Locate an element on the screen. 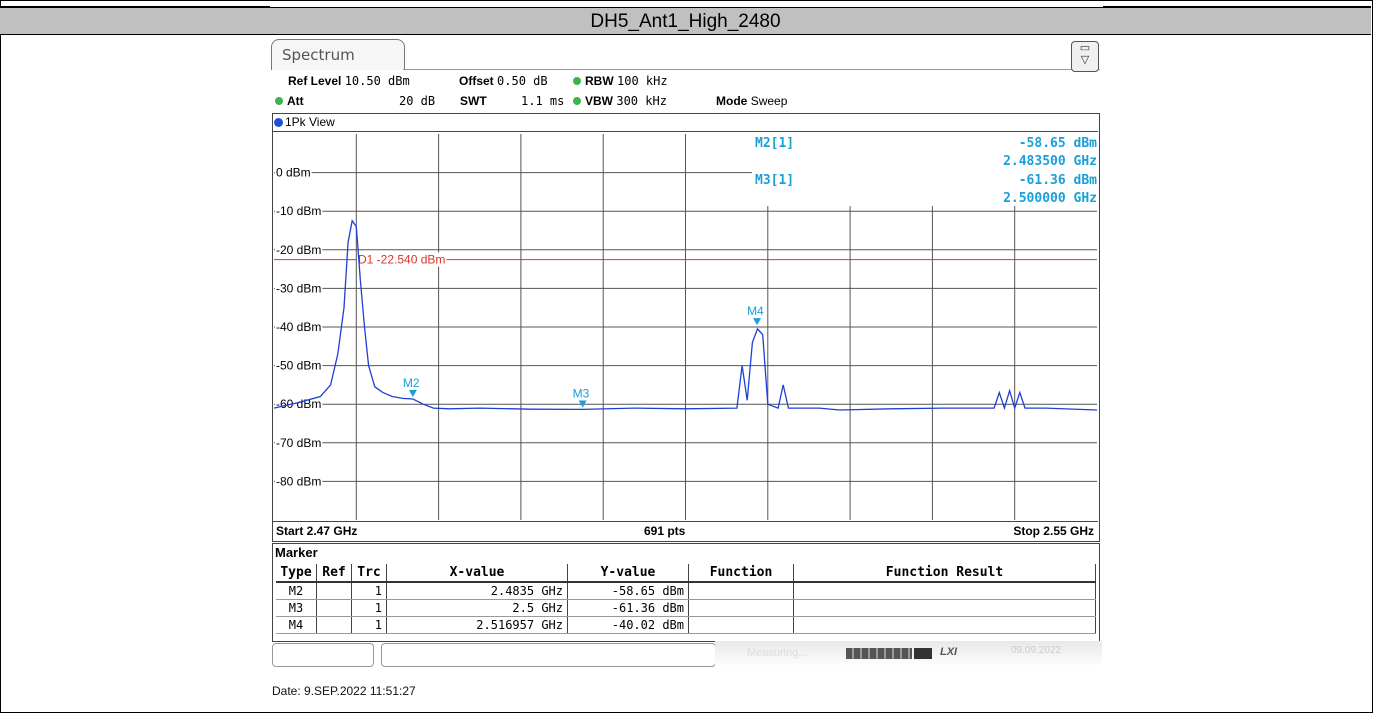 The height and width of the screenshot is (713, 1373). display-line-label: D1 -22.540 dBm is located at coordinates (401, 260).